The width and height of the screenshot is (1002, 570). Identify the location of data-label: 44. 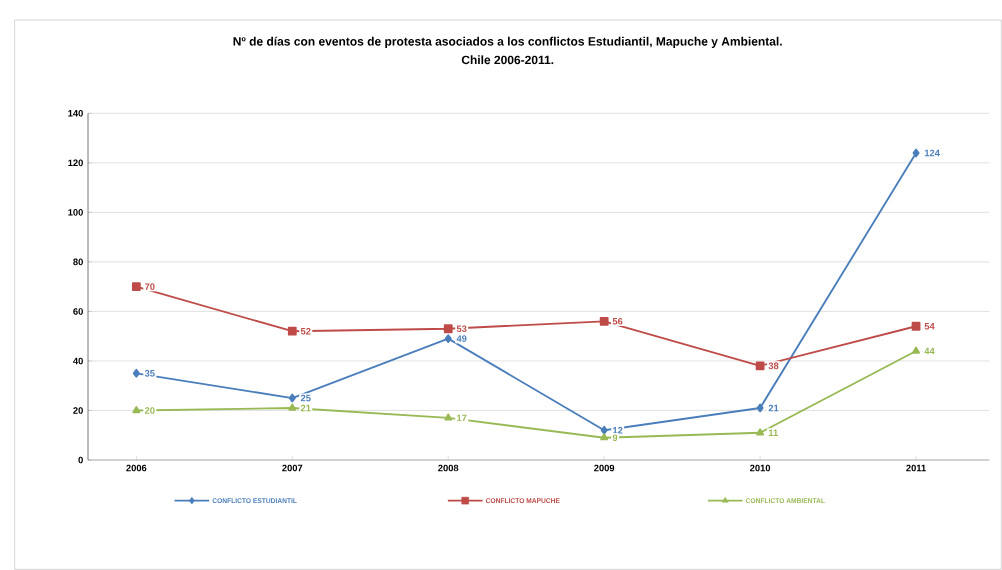
(929, 351).